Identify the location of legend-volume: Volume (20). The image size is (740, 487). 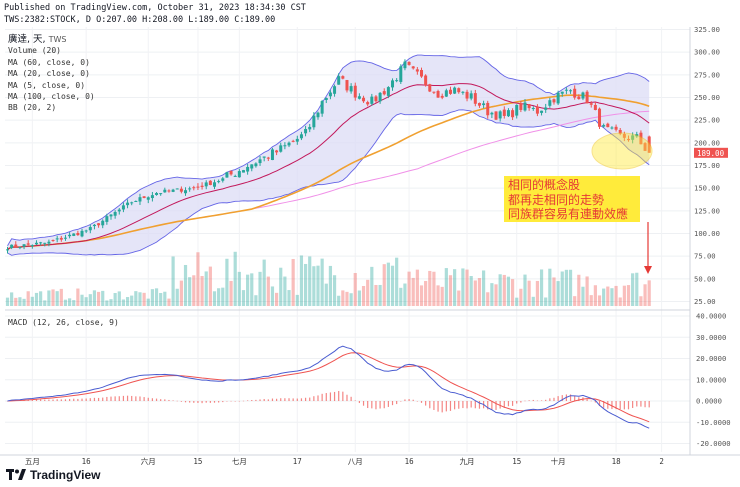
(34, 51).